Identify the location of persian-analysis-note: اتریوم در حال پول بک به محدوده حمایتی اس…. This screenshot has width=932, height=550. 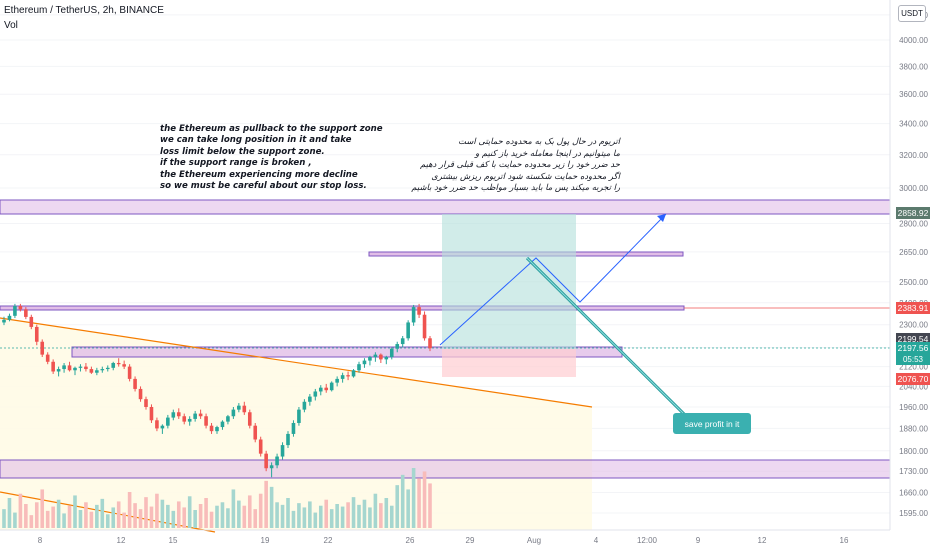
(490, 165).